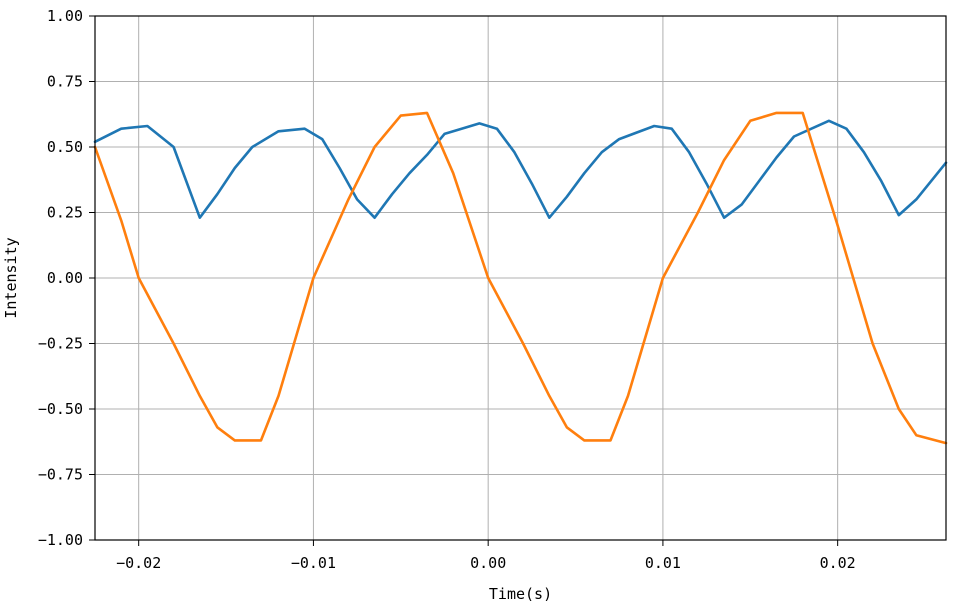 This screenshot has height=608, width=956. Describe the element at coordinates (838, 563) in the screenshot. I see `x-tick-label: 0.02` at that location.